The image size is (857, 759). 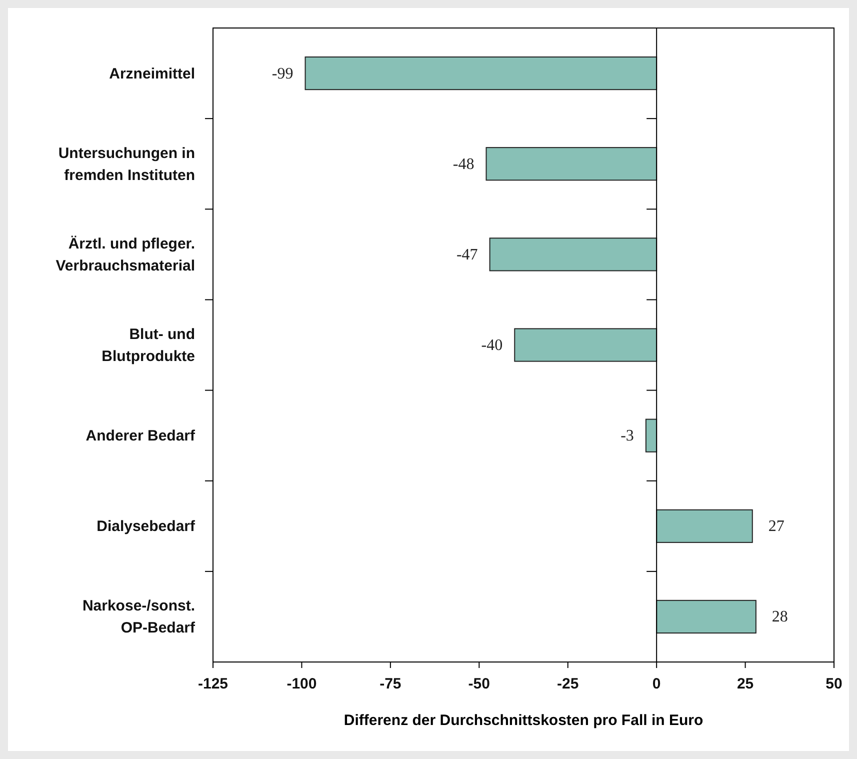 I want to click on x-tick-label: -75, so click(x=391, y=684).